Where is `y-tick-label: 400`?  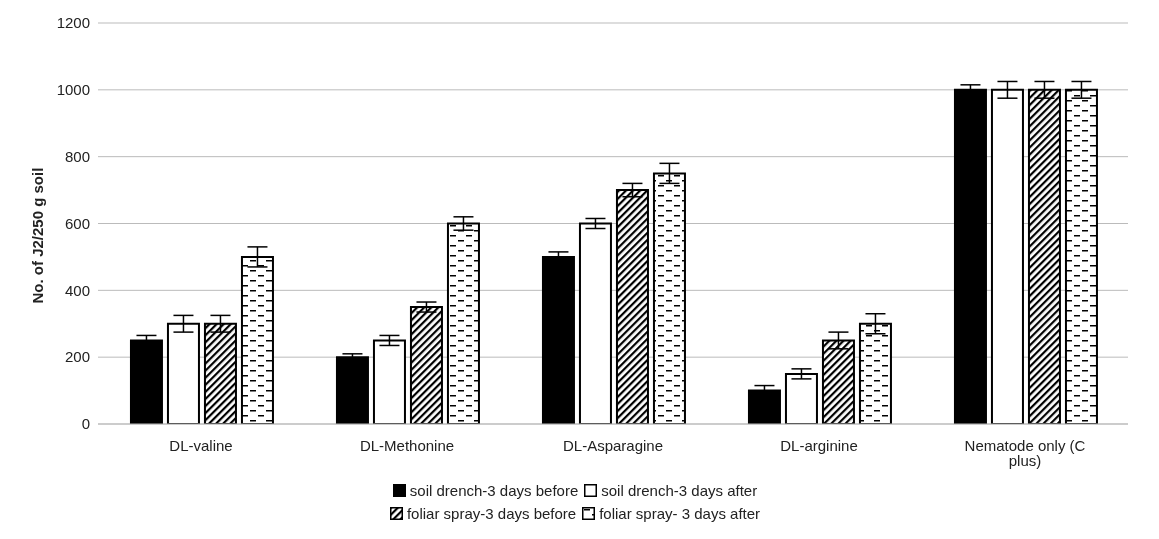 y-tick-label: 400 is located at coordinates (77, 290).